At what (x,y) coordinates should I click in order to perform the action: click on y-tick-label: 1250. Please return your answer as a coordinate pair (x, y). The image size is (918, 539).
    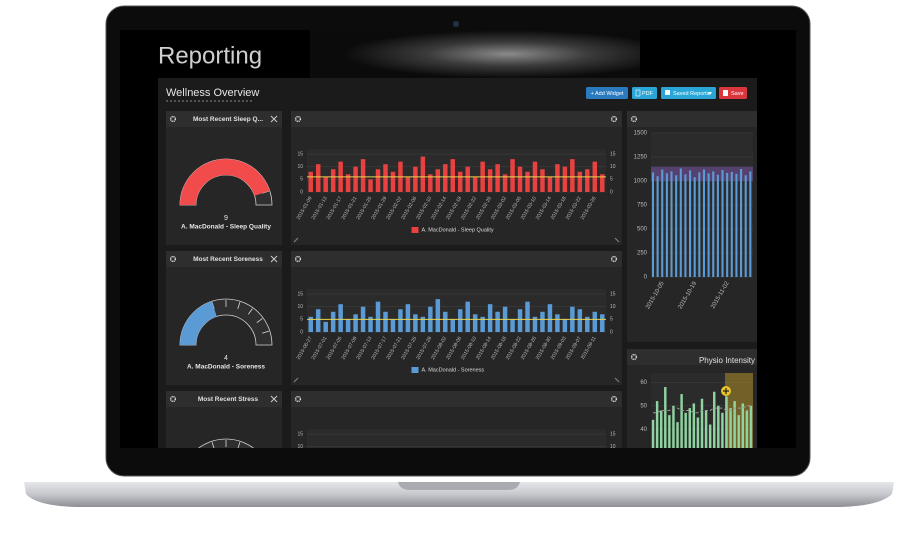
    Looking at the image, I should click on (641, 158).